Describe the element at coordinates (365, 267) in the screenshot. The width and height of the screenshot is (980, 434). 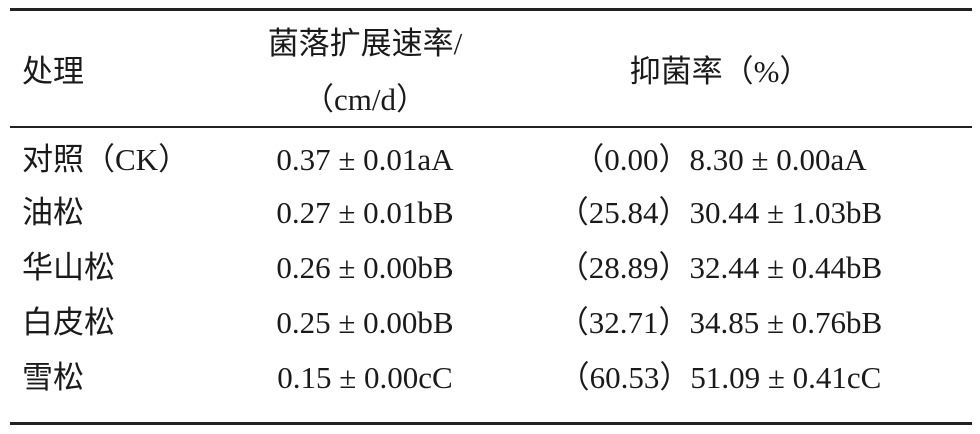
I see `table-cell: 0.26 ± 0.00bB` at that location.